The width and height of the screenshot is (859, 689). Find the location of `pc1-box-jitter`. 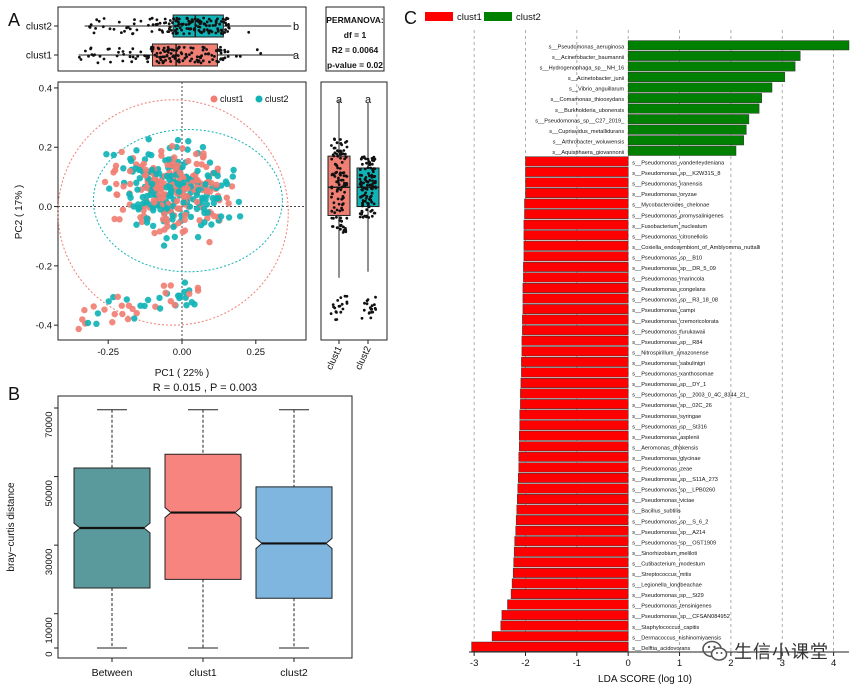

pc1-box-jitter is located at coordinates (170, 55).